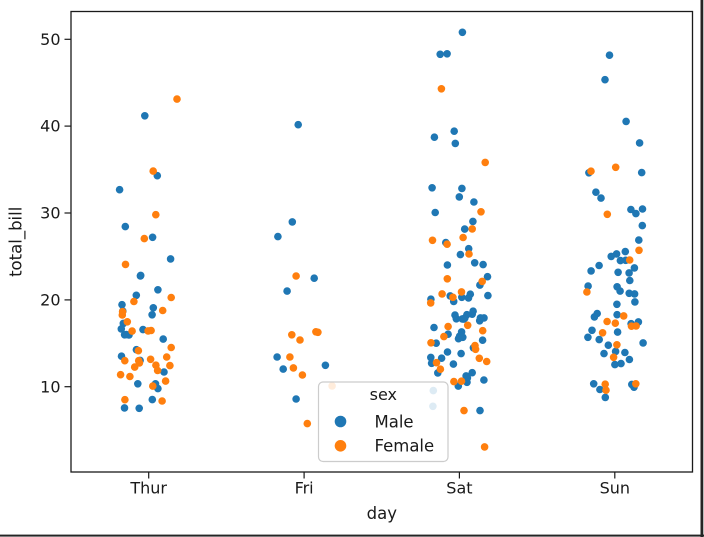  I want to click on window-right-edge, so click(702, 268).